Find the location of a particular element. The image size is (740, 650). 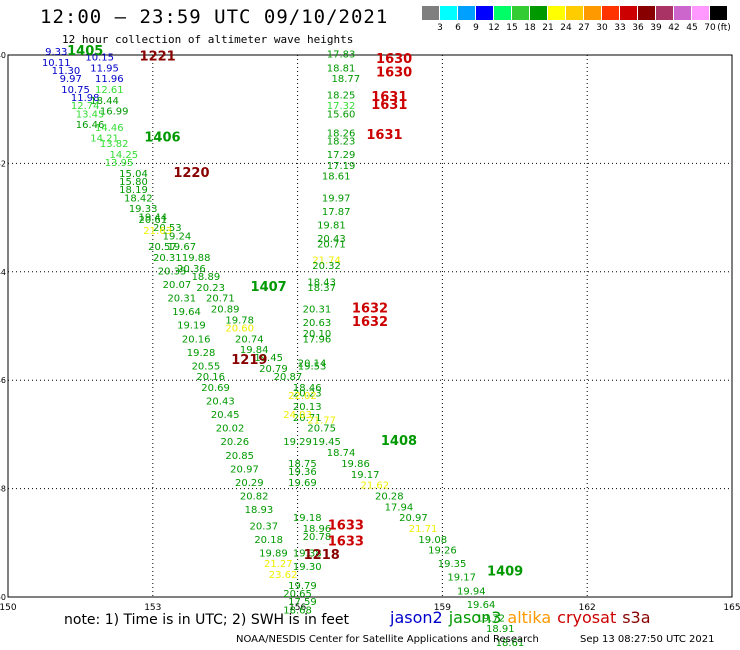

wave-height-label: 19.45 is located at coordinates (268, 358).